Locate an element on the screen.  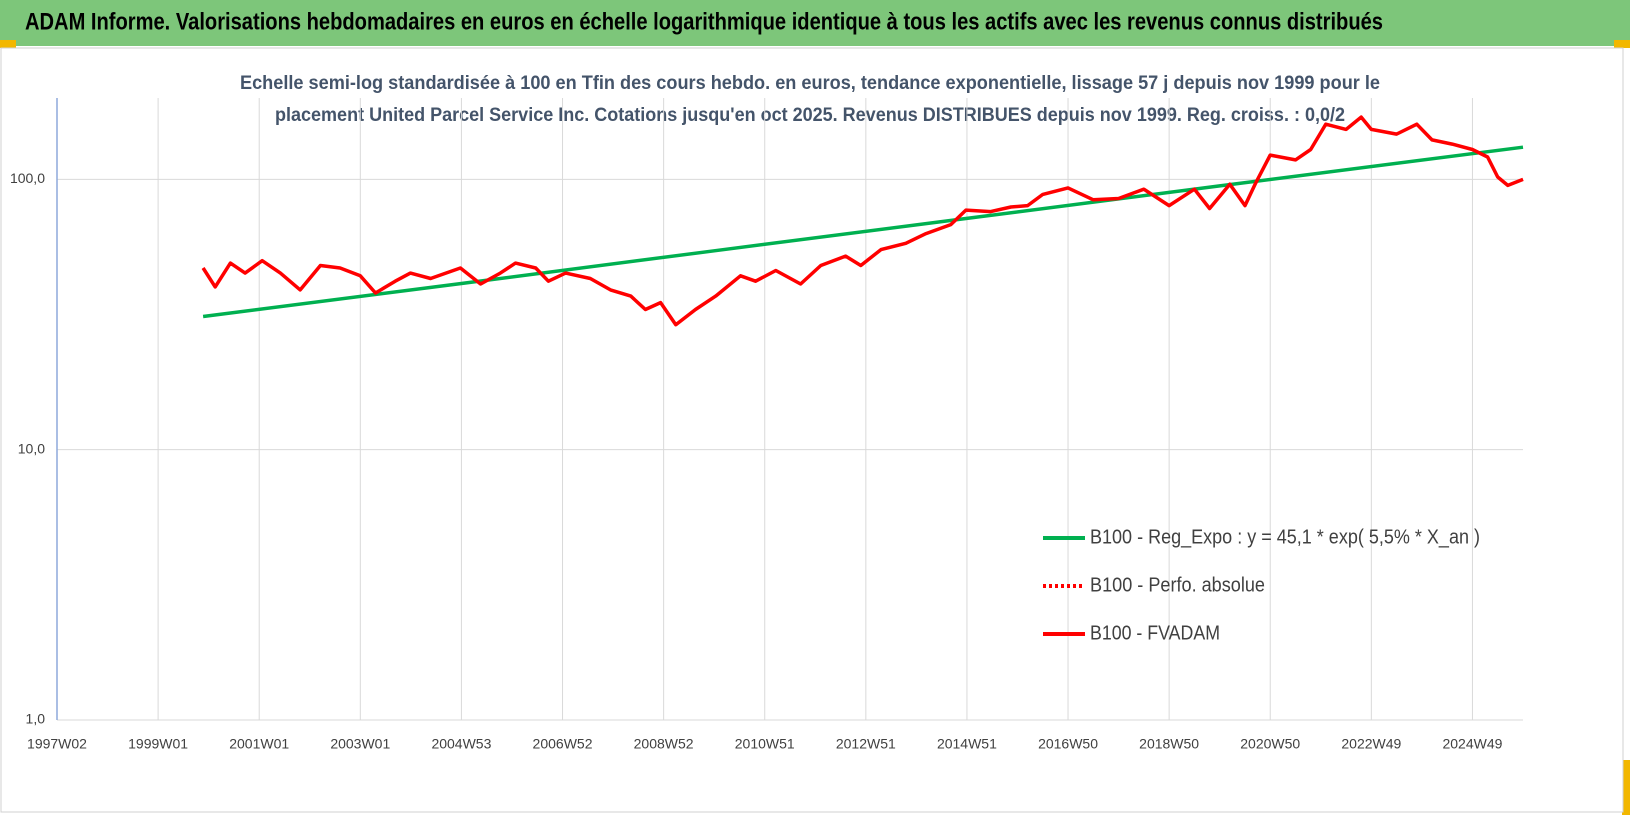
x-tick-label: 2008W52 is located at coordinates (664, 744).